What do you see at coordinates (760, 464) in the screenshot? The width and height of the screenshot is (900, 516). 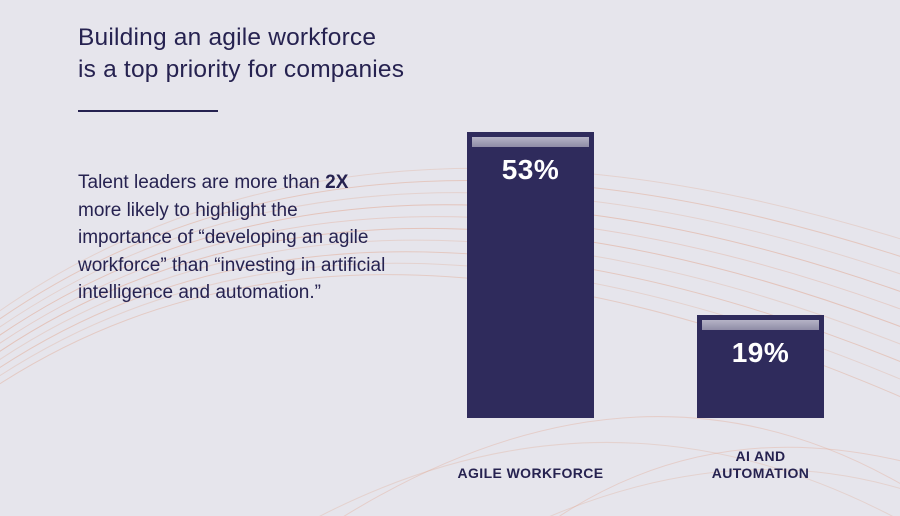 I see `bar-label-ai-automation: AI AND AUTOMATION` at bounding box center [760, 464].